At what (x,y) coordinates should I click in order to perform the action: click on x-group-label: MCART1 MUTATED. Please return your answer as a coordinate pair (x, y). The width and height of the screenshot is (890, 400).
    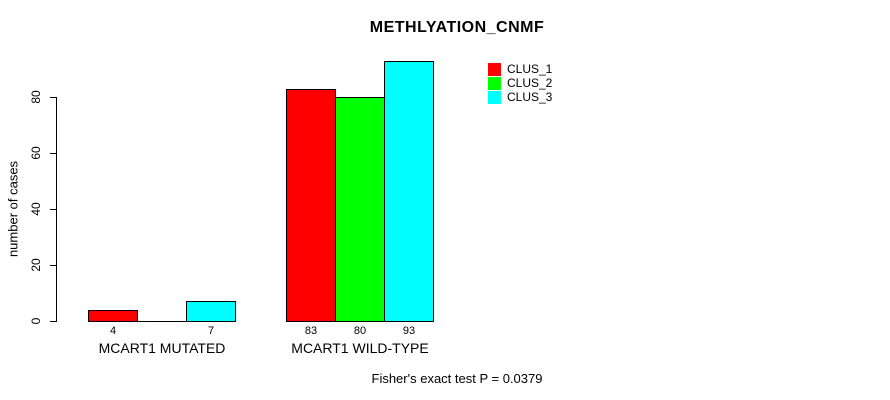
    Looking at the image, I should click on (162, 348).